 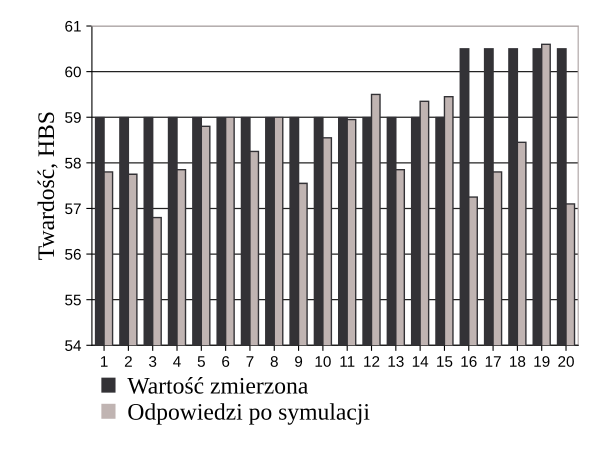 I want to click on x-tick-label: 1, so click(x=104, y=361).